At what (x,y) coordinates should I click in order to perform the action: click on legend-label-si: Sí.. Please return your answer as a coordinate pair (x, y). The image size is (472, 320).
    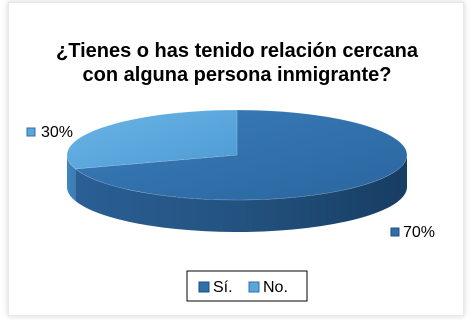
    Looking at the image, I should click on (223, 287).